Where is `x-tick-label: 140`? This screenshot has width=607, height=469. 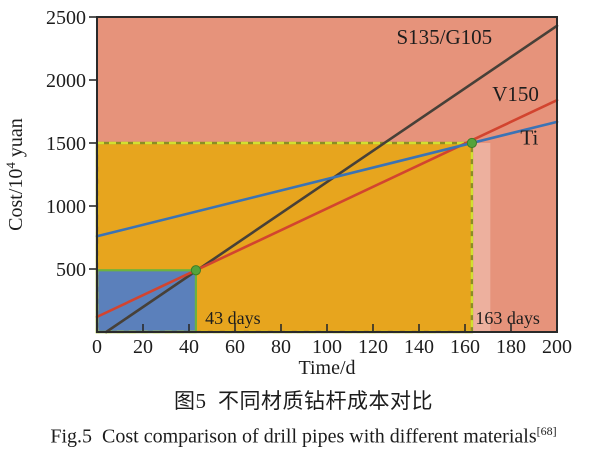 x-tick-label: 140 is located at coordinates (419, 347).